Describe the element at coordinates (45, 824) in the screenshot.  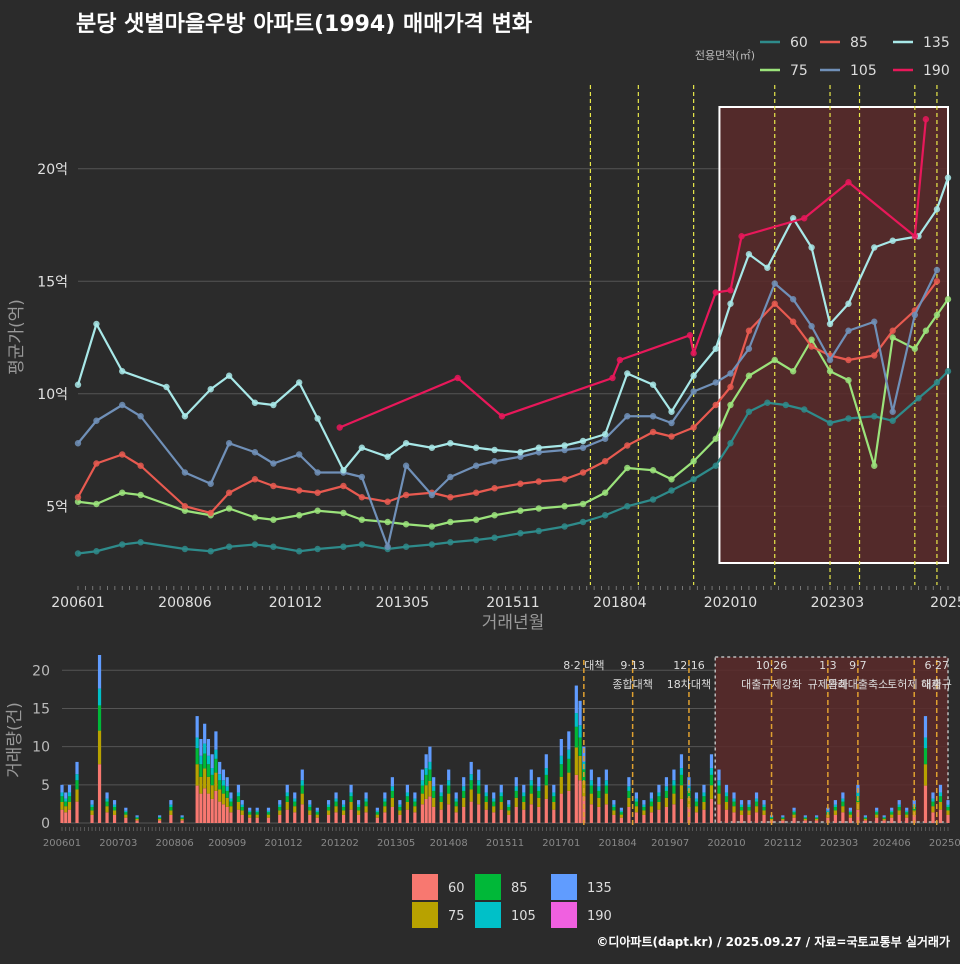
I see `volume-ytick-label: 0` at that location.